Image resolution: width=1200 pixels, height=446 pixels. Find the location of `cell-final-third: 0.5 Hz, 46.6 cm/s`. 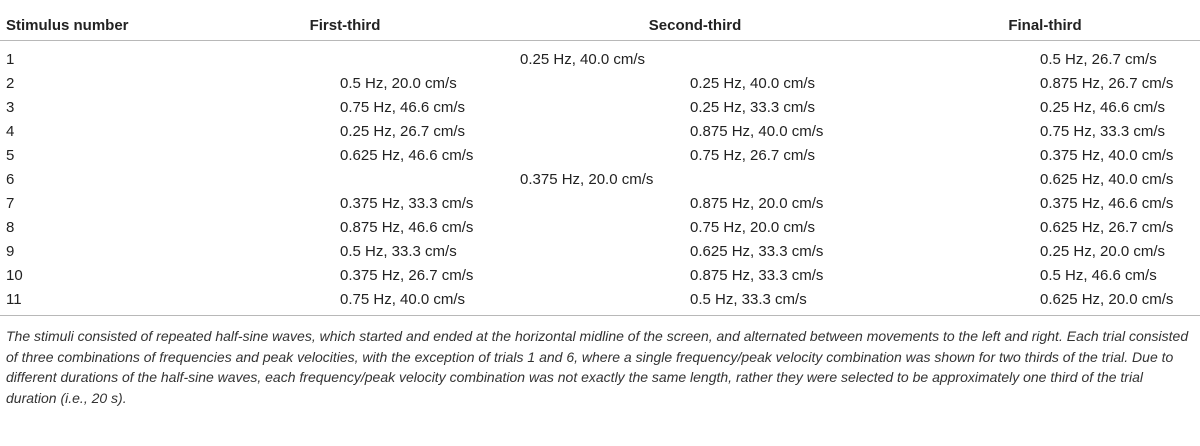

cell-final-third: 0.5 Hz, 46.6 cm/s is located at coordinates (1098, 275).